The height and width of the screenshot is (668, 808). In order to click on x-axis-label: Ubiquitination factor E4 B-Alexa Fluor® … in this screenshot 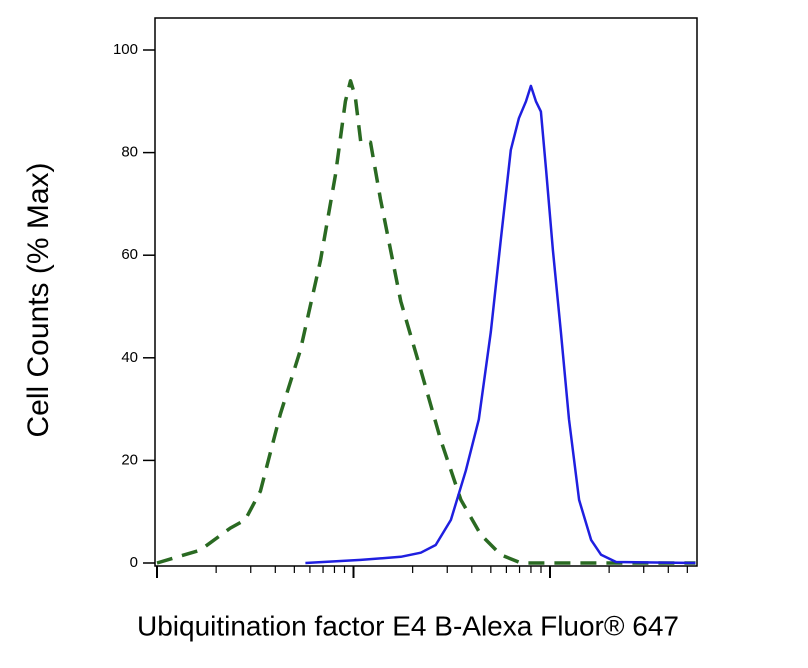, I will do `click(408, 625)`.